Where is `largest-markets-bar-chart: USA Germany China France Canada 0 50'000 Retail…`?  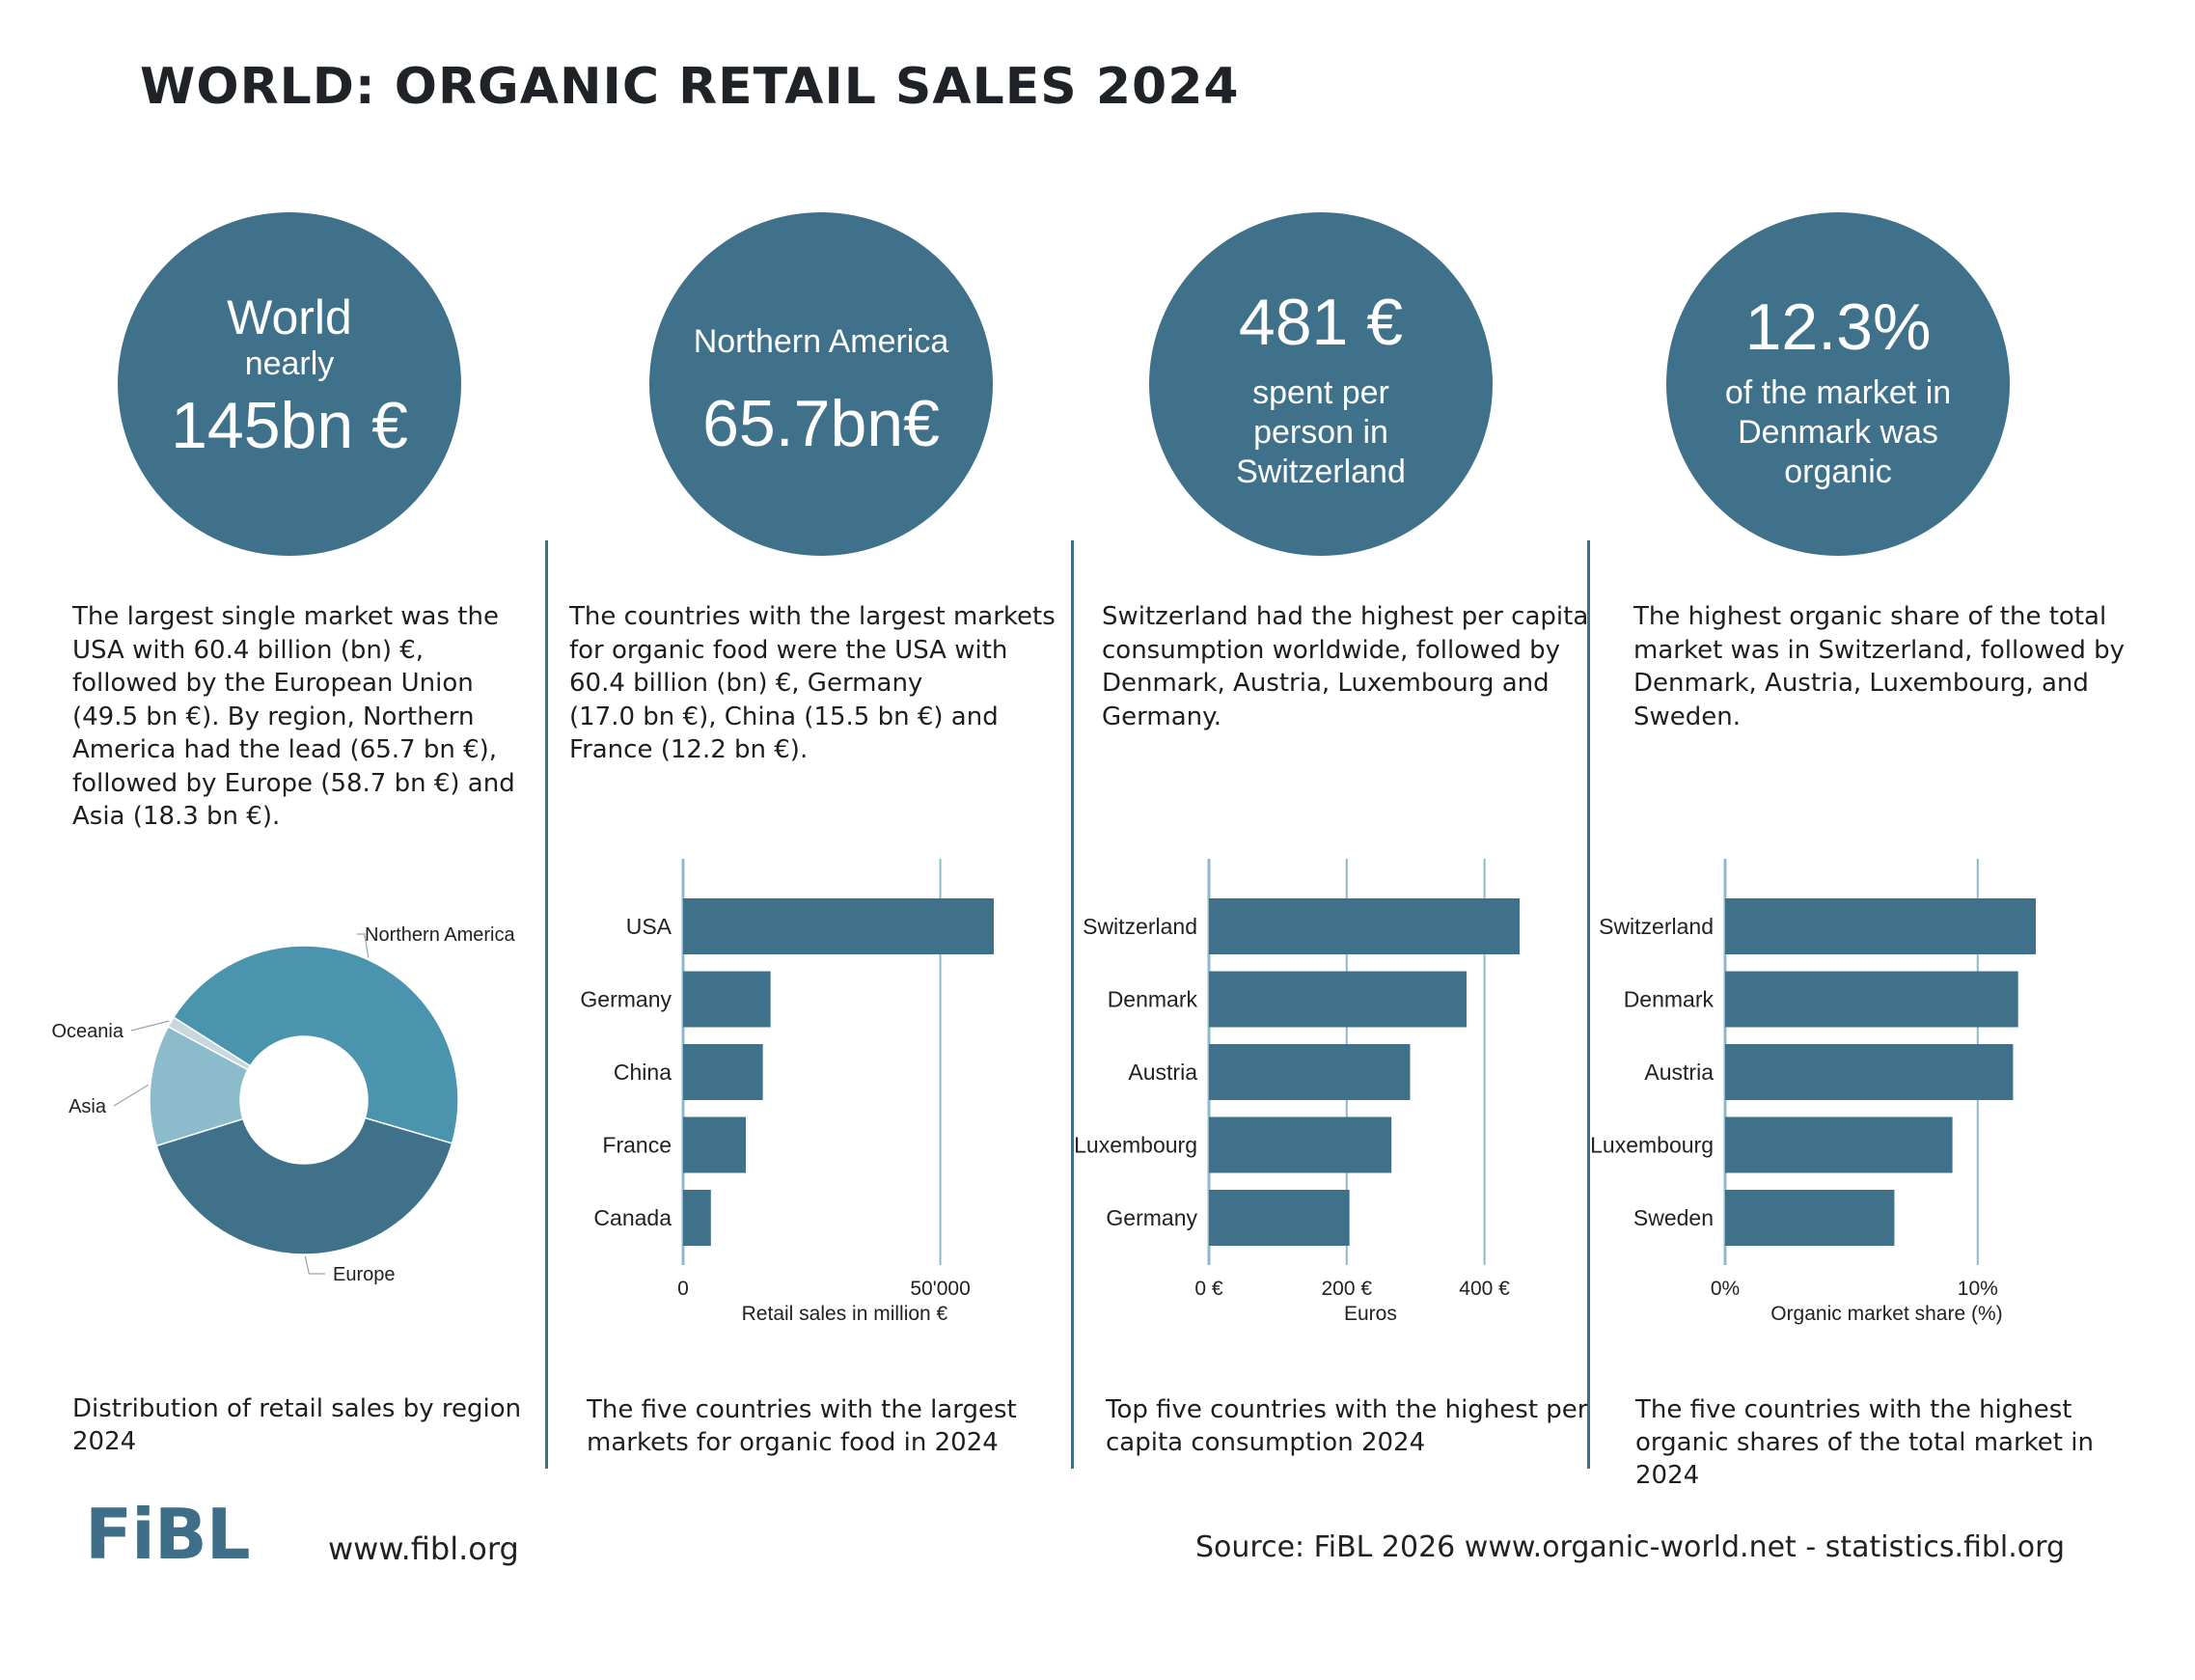 largest-markets-bar-chart: USA Germany China France Canada 0 50'000 Retail… is located at coordinates (787, 1092).